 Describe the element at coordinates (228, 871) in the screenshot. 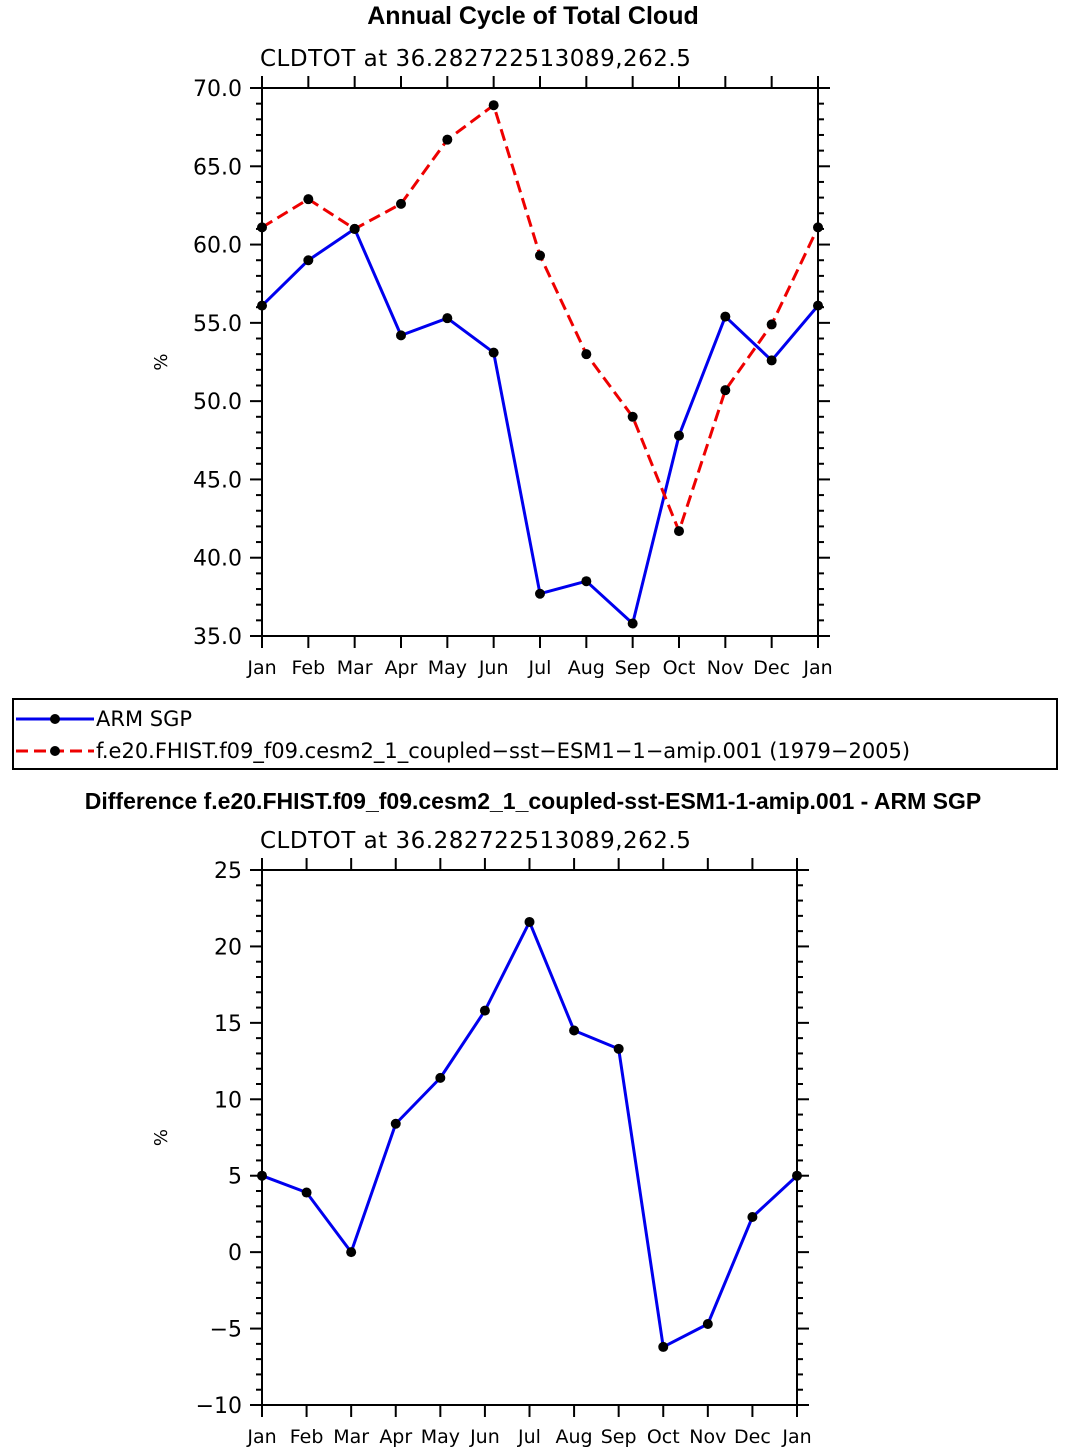

I see `y-tick-label: 25` at that location.